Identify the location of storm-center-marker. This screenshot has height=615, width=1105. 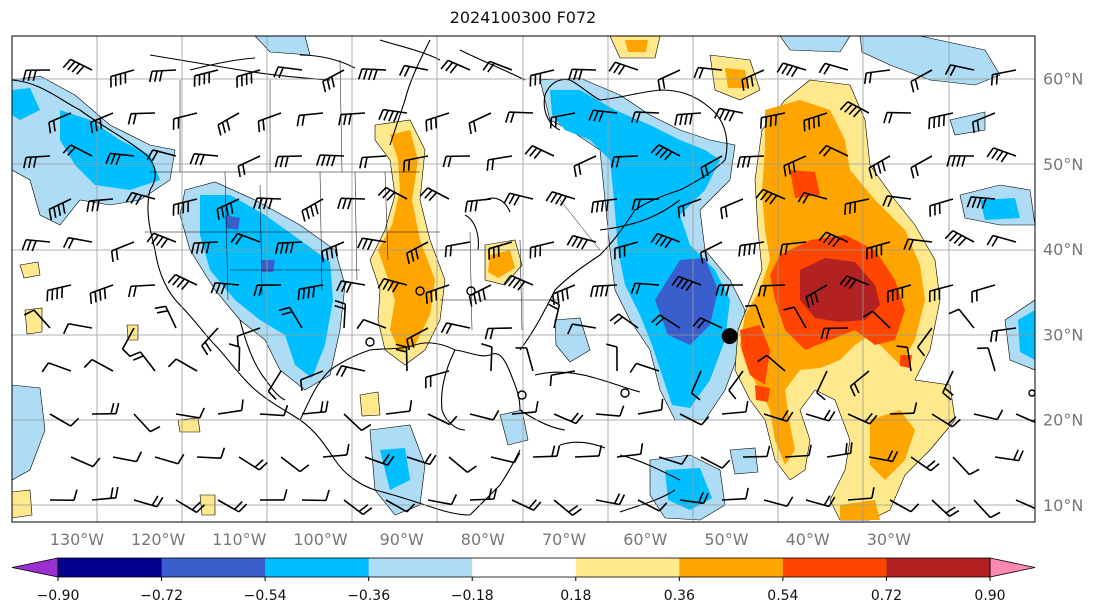
(729, 336).